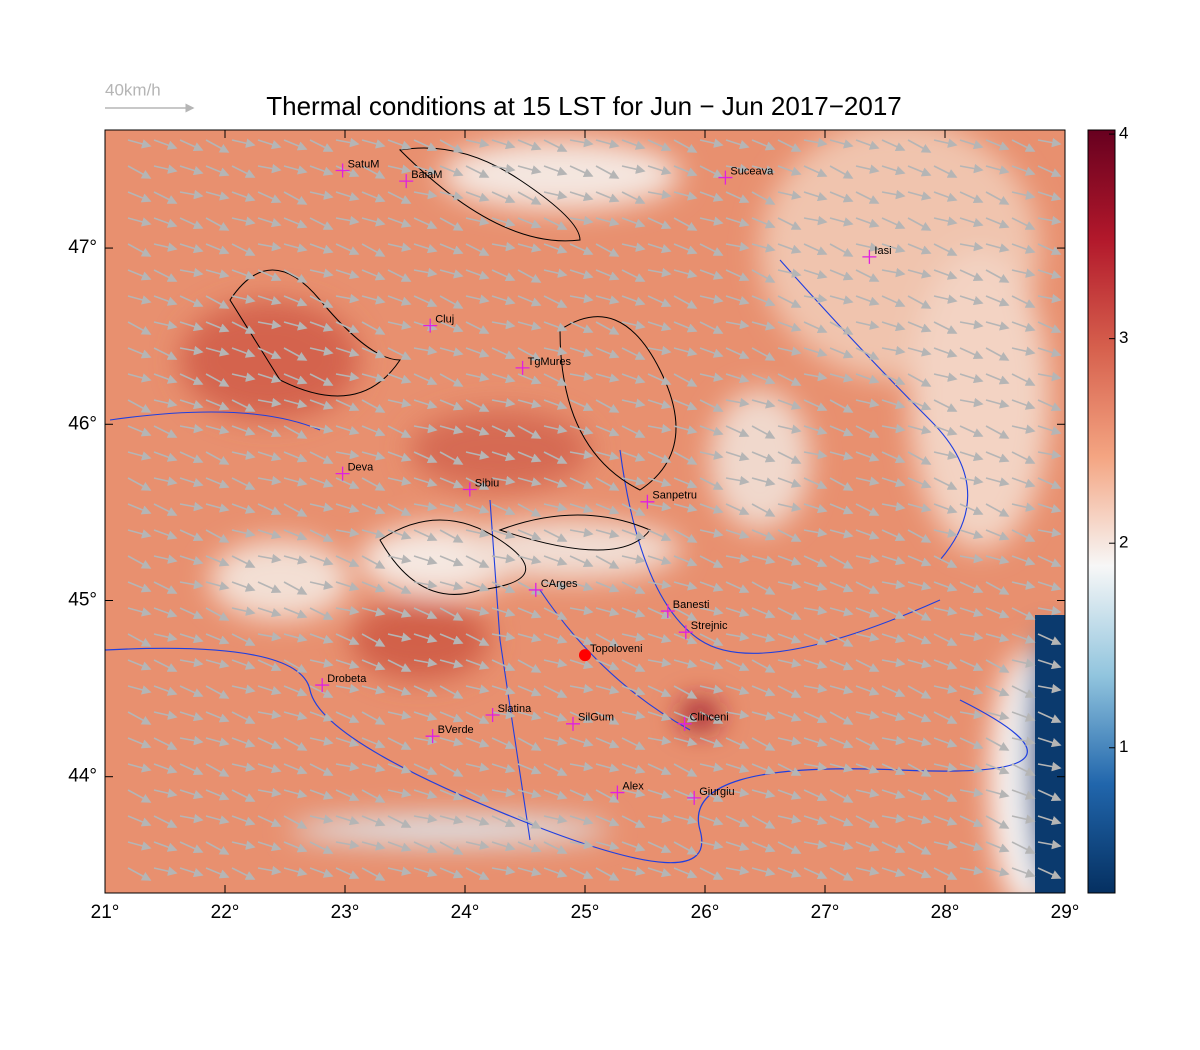 This screenshot has width=1200, height=1050. Describe the element at coordinates (1123, 746) in the screenshot. I see `colorbar-tick-label: 1` at that location.